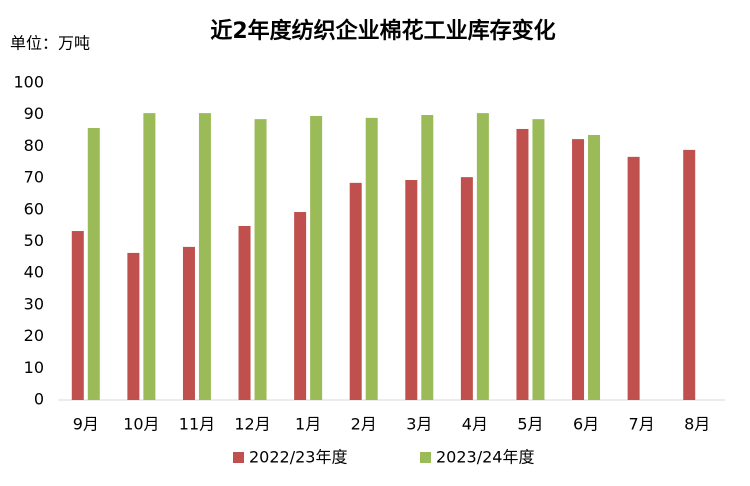 The width and height of the screenshot is (750, 486). What do you see at coordinates (34, 335) in the screenshot?
I see `y-tick-label: 20` at bounding box center [34, 335].